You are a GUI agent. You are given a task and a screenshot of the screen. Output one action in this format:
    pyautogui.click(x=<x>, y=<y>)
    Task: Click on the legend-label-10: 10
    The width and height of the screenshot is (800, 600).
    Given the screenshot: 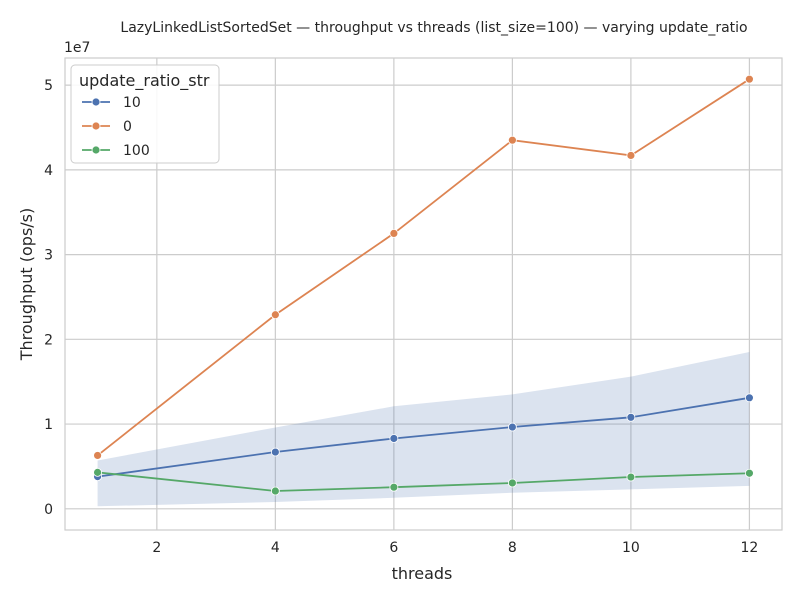 What is the action you would take?
    pyautogui.click(x=132, y=103)
    